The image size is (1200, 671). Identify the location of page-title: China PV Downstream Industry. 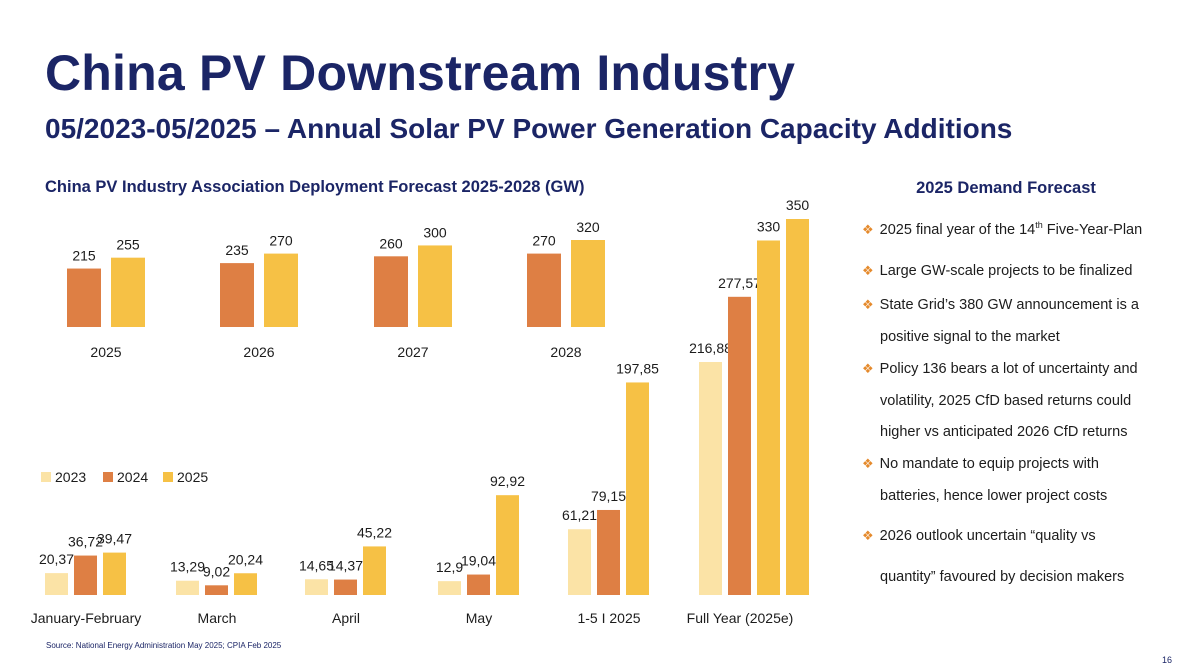
(420, 73).